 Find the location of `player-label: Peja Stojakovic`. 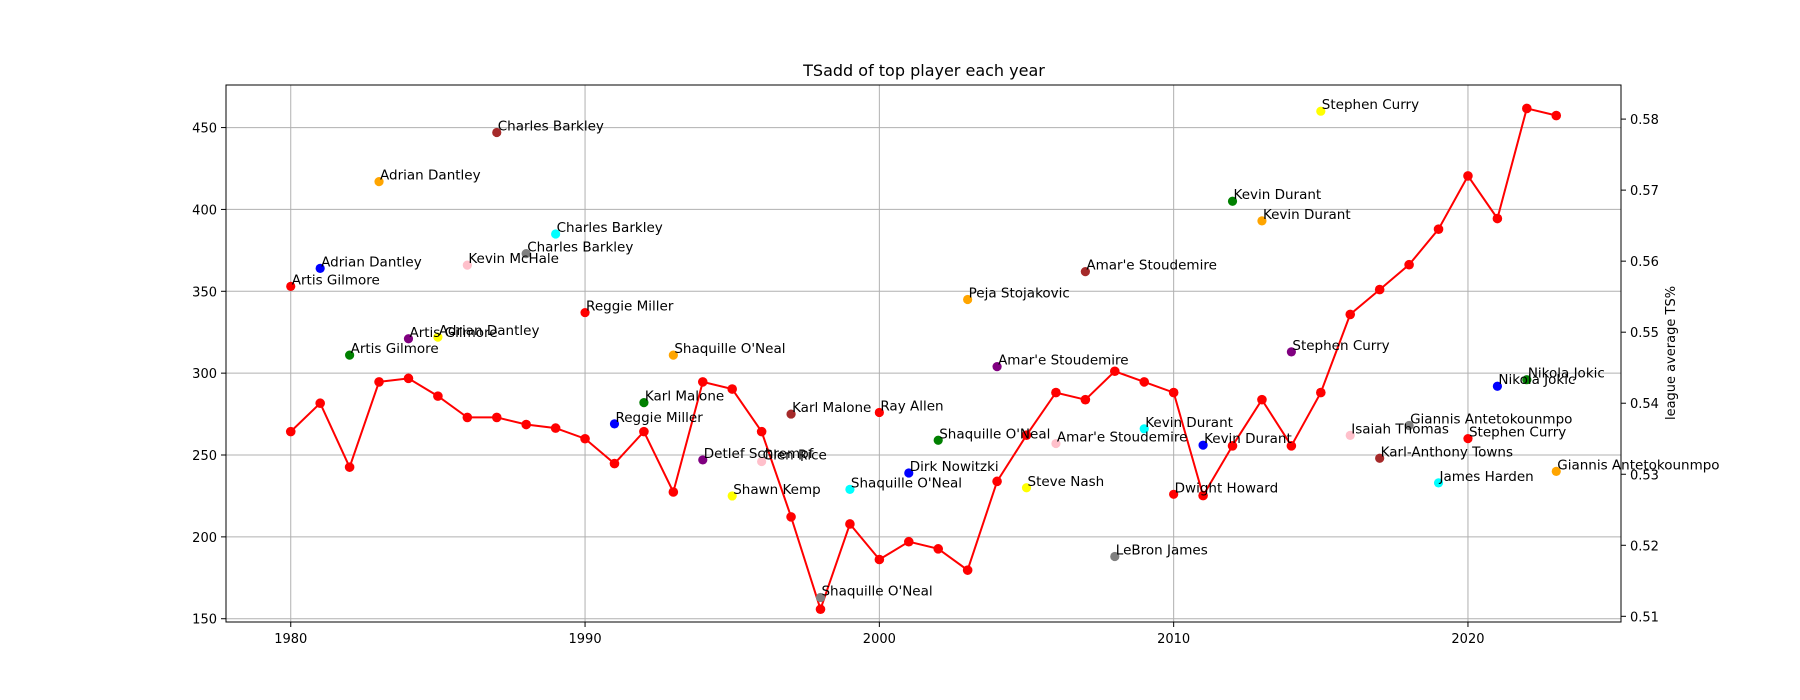

player-label: Peja Stojakovic is located at coordinates (1019, 293).